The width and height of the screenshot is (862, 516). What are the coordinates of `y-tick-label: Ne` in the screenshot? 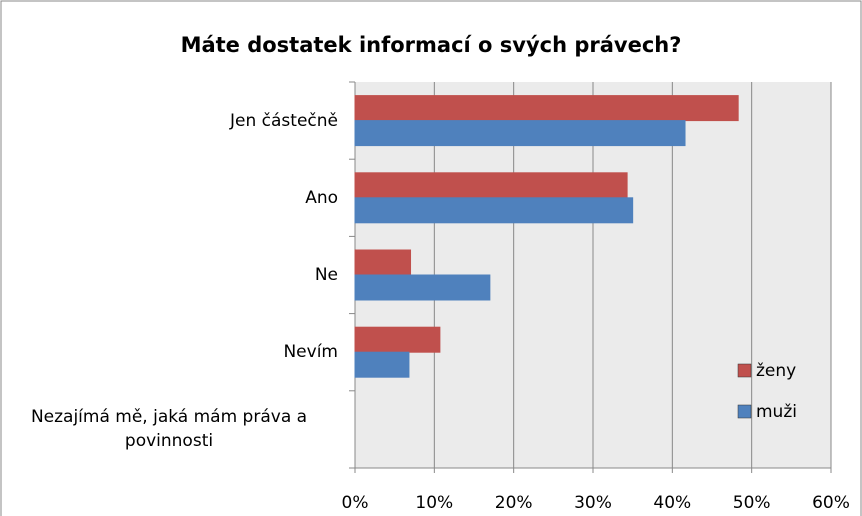 It's located at (326, 275).